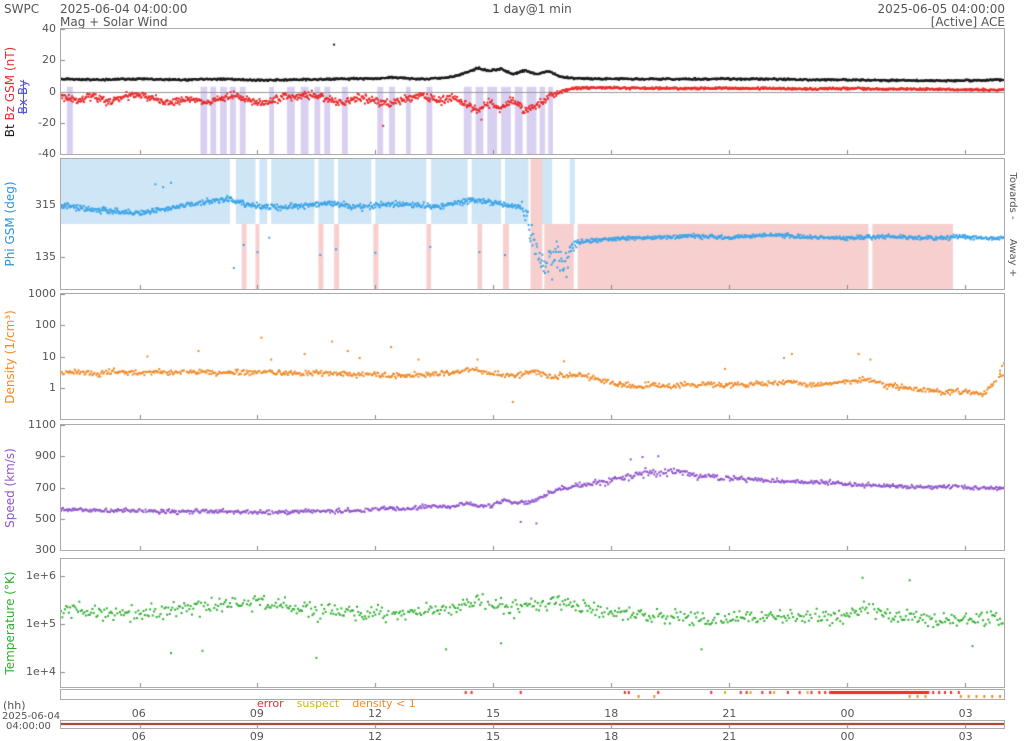 Image resolution: width=1024 pixels, height=741 pixels. I want to click on ytick-speed-700: 700, so click(45, 487).